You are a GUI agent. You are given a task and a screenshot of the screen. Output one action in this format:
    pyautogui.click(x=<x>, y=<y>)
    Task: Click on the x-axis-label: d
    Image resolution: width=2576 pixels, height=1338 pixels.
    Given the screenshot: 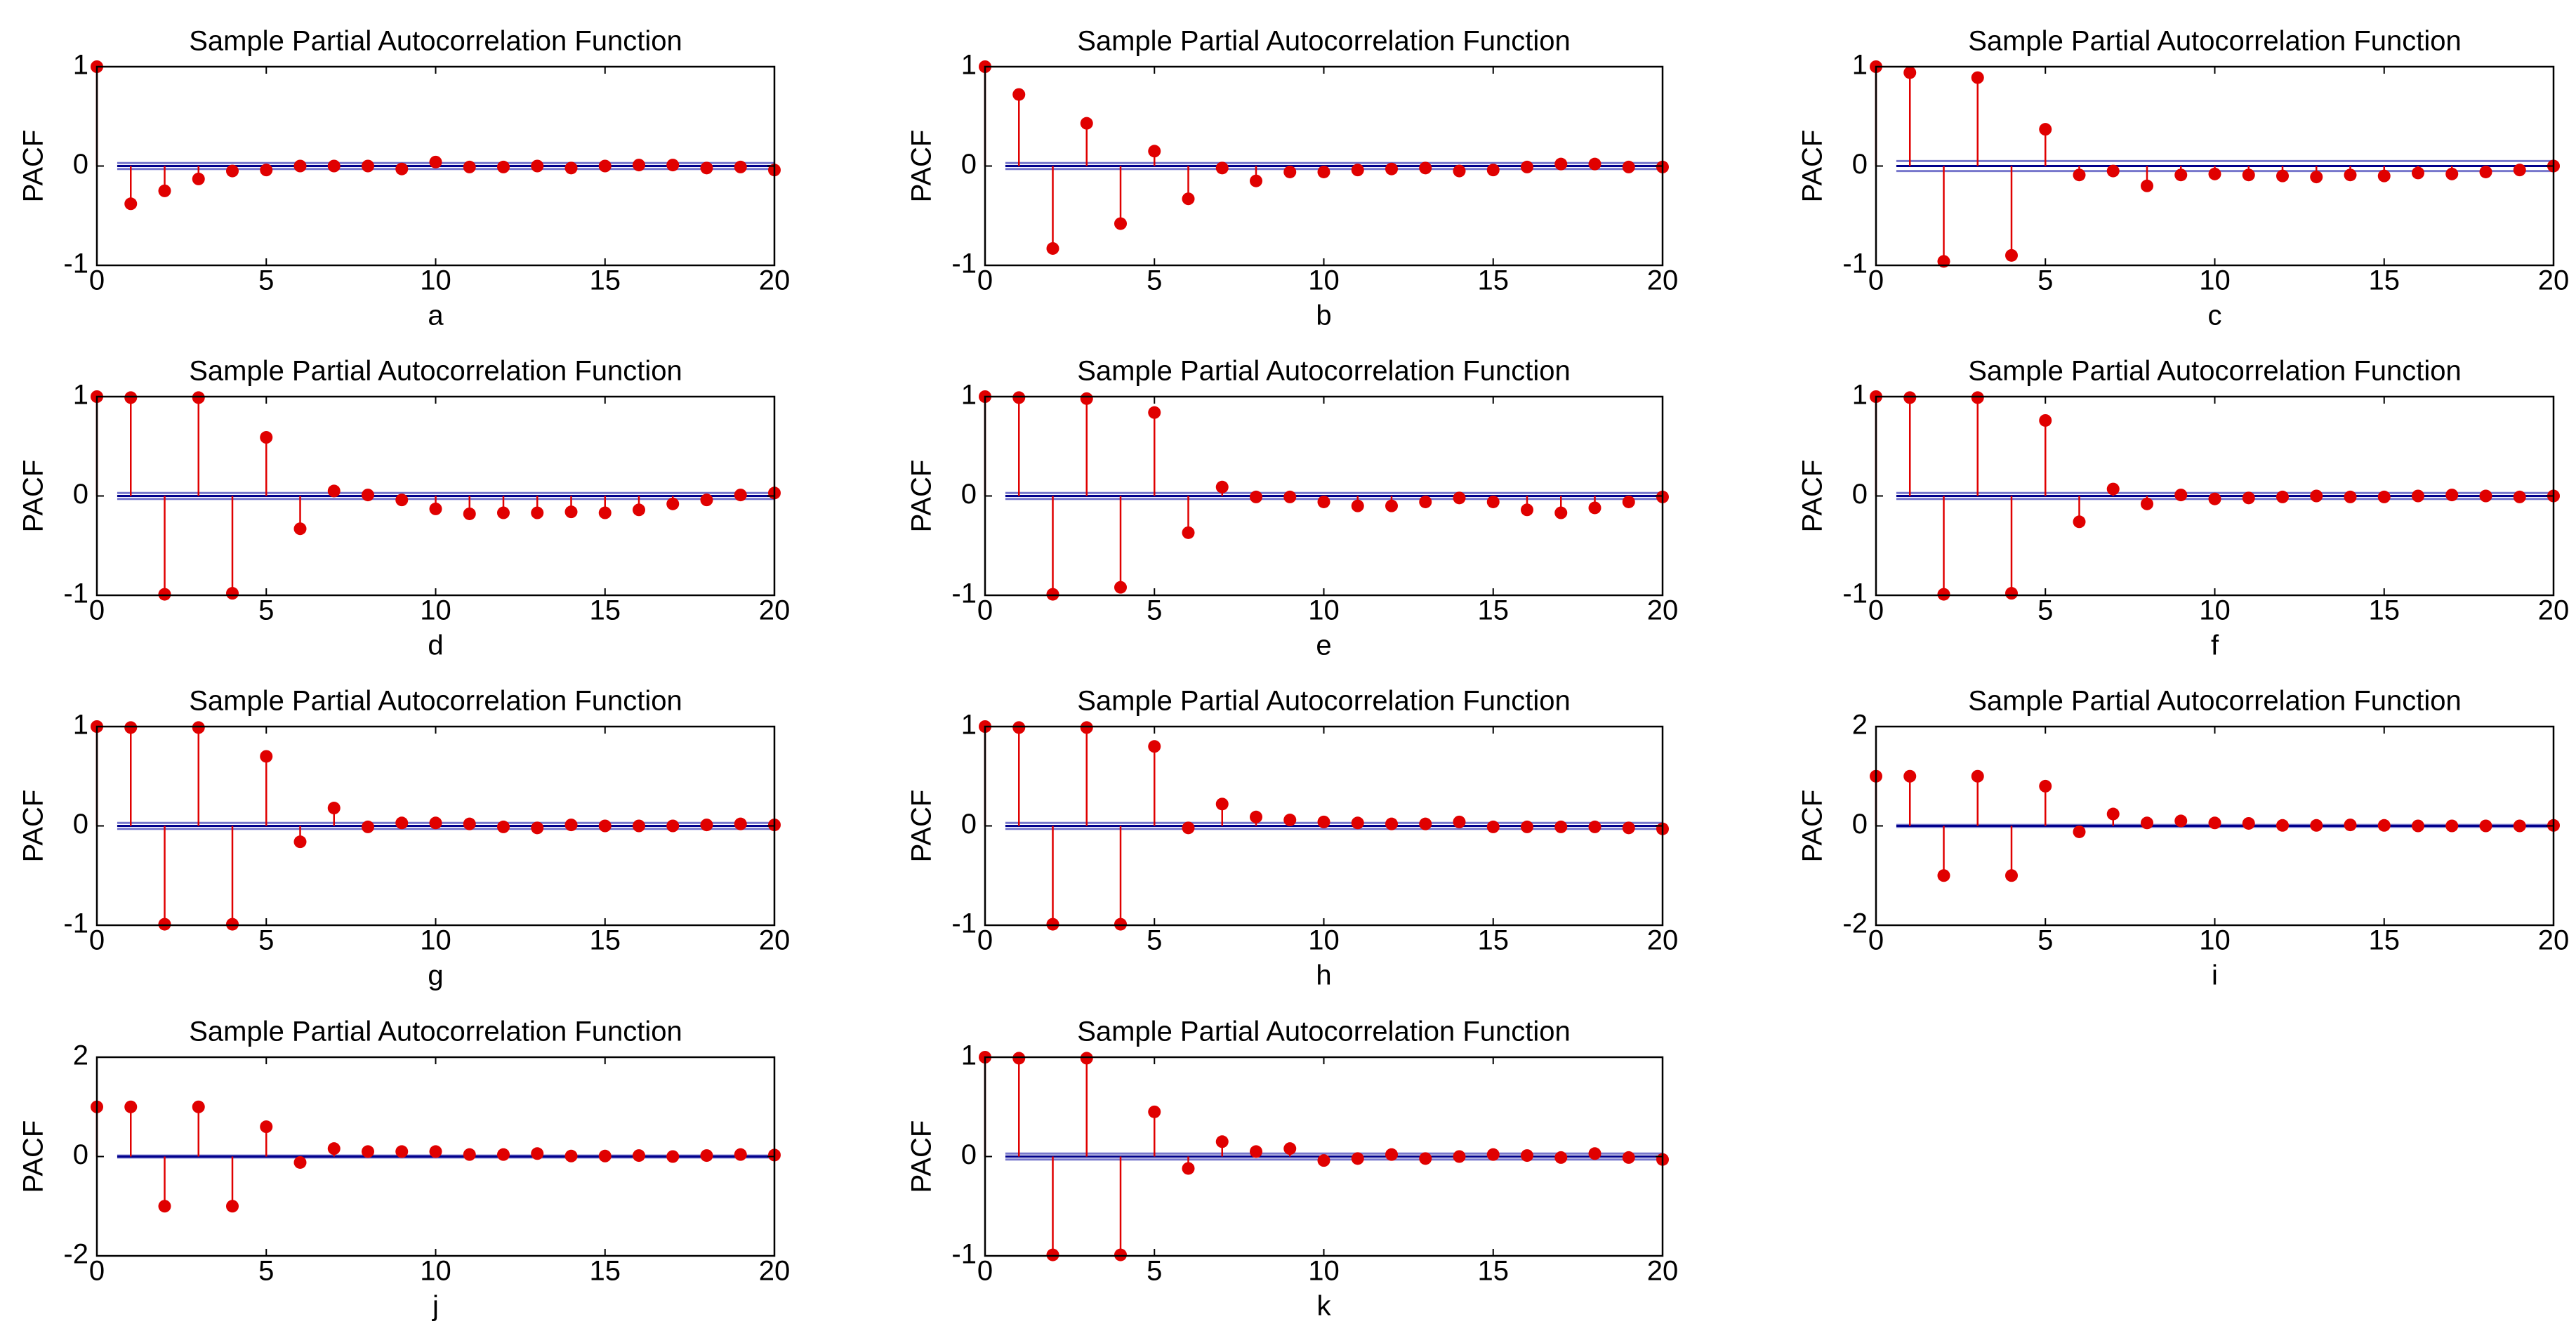 What is the action you would take?
    pyautogui.click(x=435, y=645)
    